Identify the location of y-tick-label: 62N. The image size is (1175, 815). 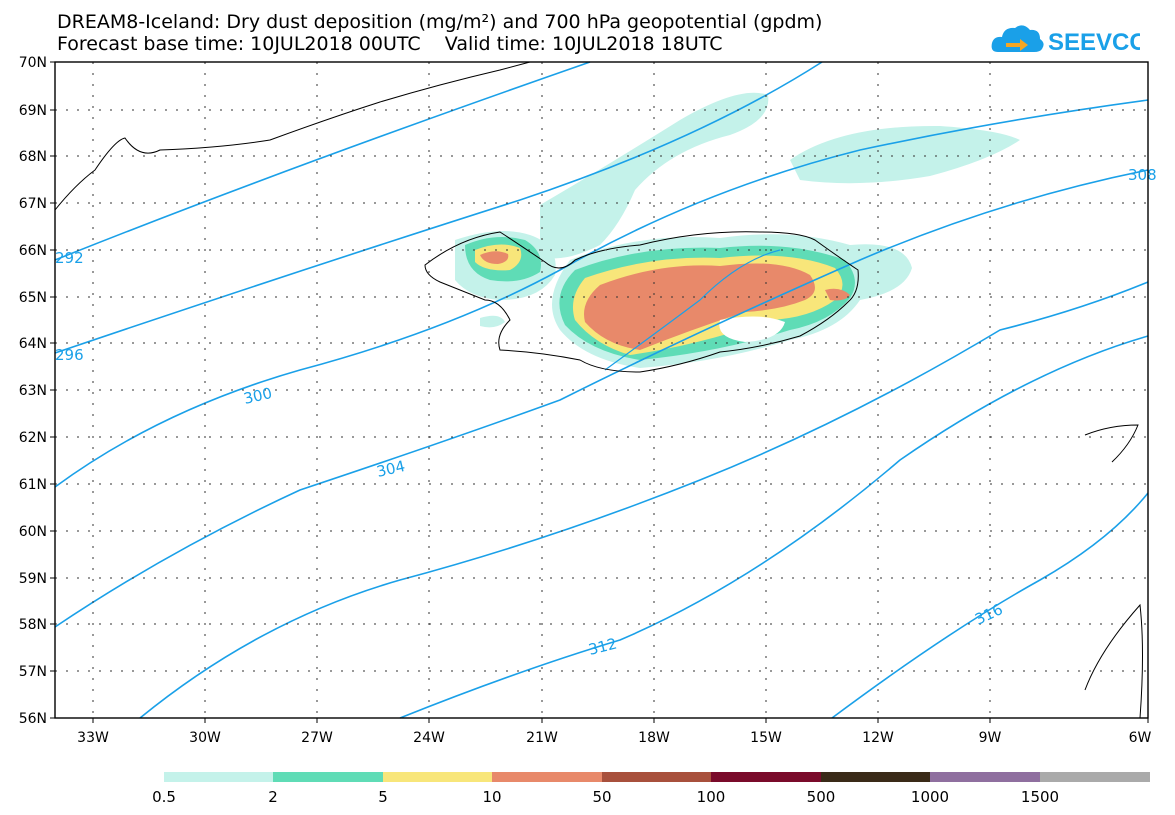
(33, 438).